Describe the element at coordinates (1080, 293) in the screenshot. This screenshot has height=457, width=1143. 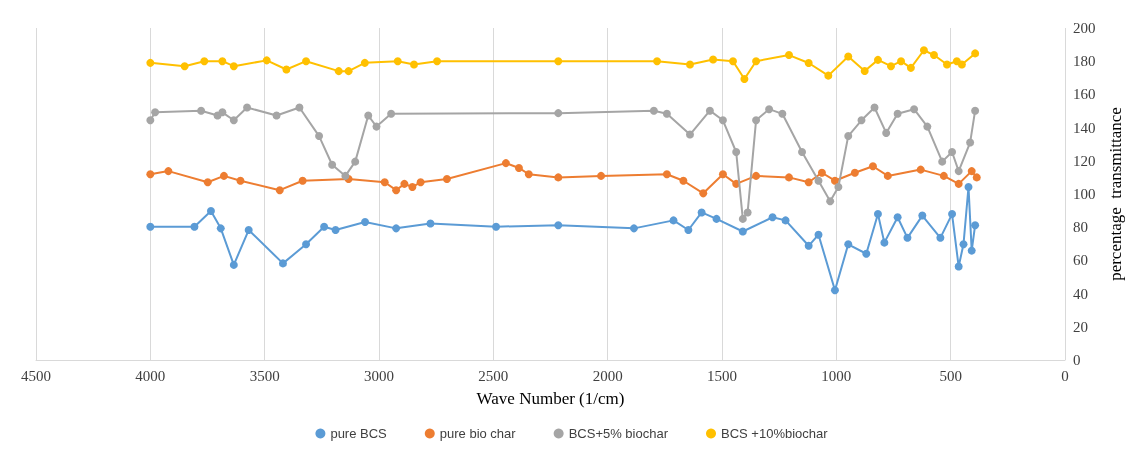
I see `y-tick-label: 40` at that location.